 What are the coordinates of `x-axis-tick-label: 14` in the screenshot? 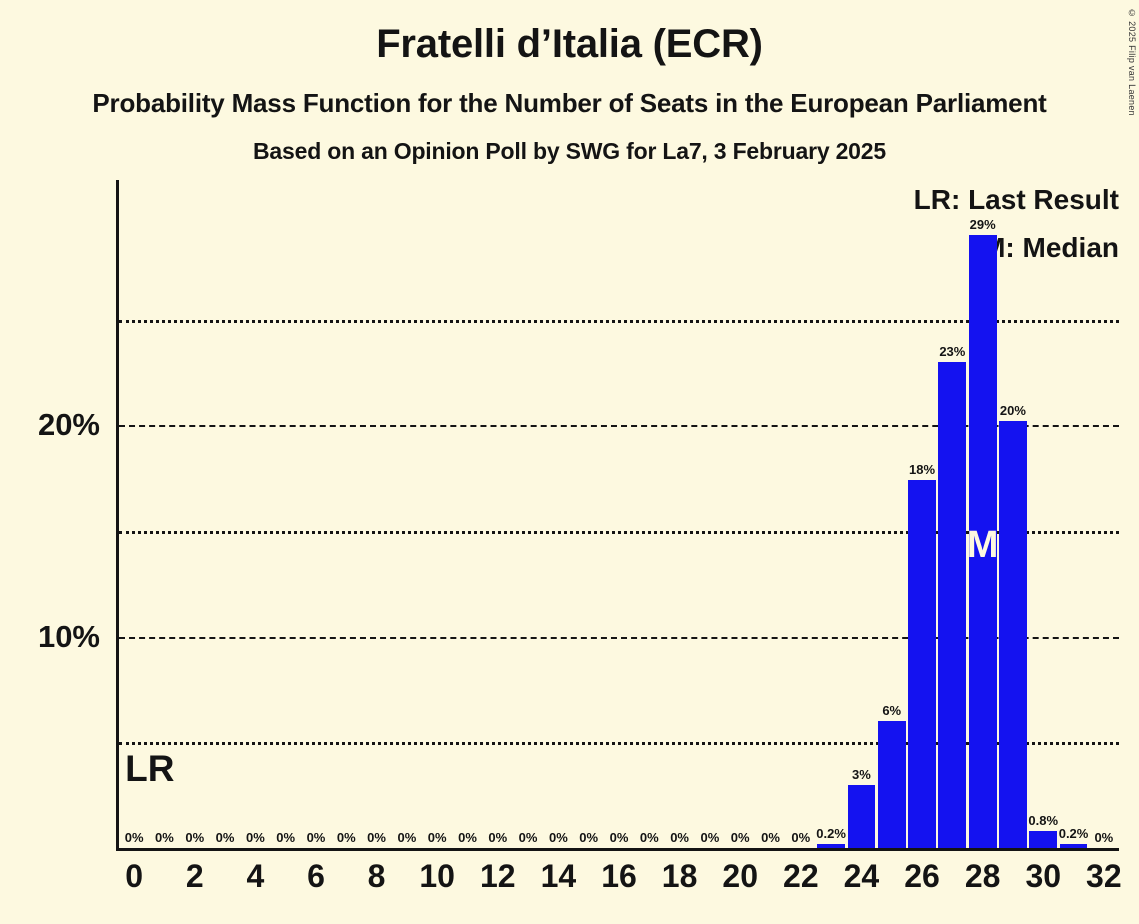 It's located at (558, 876).